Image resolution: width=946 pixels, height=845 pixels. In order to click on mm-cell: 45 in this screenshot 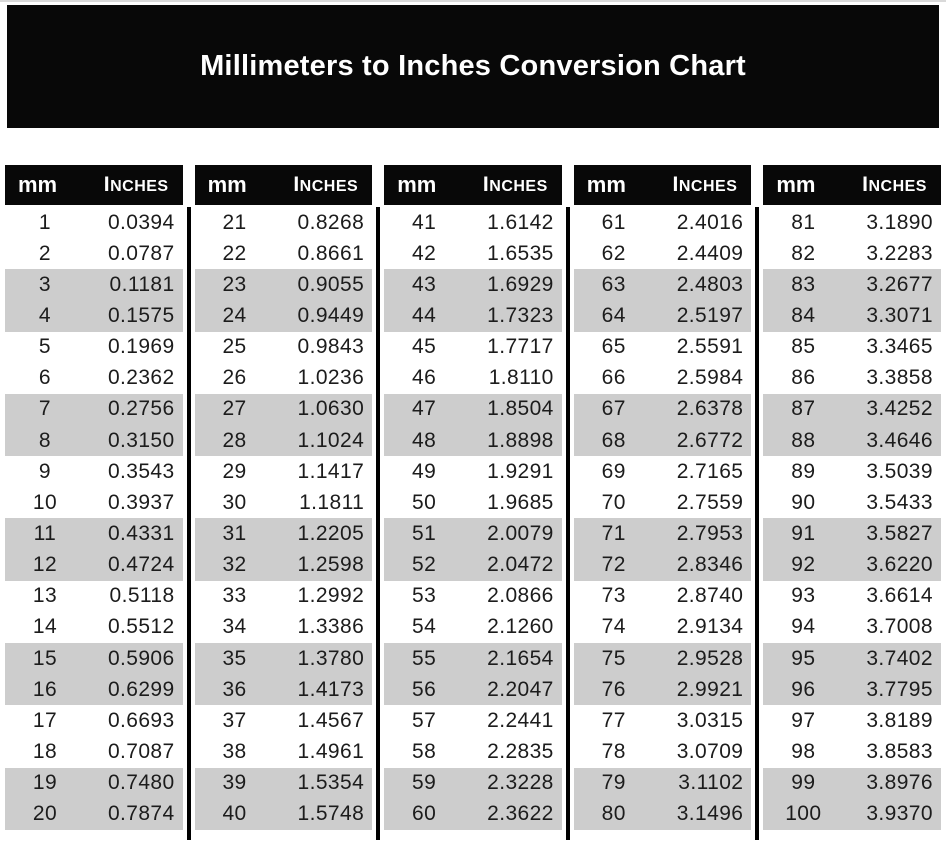, I will do `click(424, 347)`.